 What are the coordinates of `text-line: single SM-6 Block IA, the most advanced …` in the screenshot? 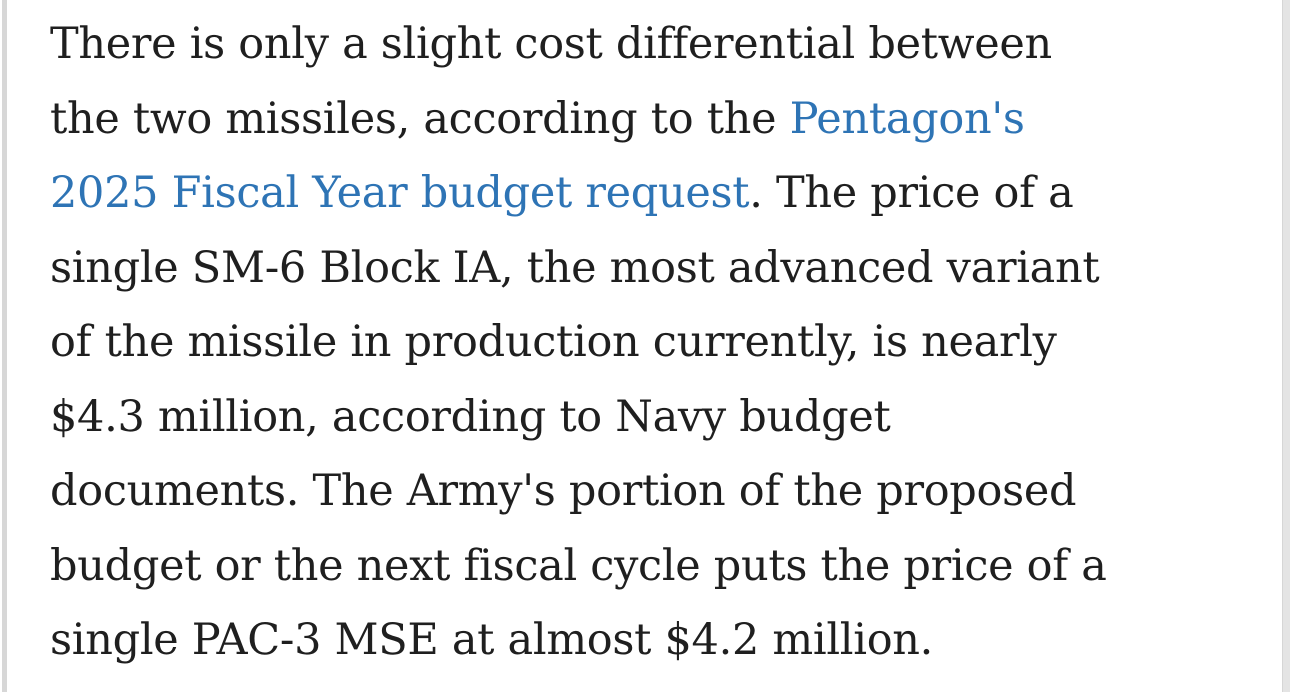 It's located at (655, 268).